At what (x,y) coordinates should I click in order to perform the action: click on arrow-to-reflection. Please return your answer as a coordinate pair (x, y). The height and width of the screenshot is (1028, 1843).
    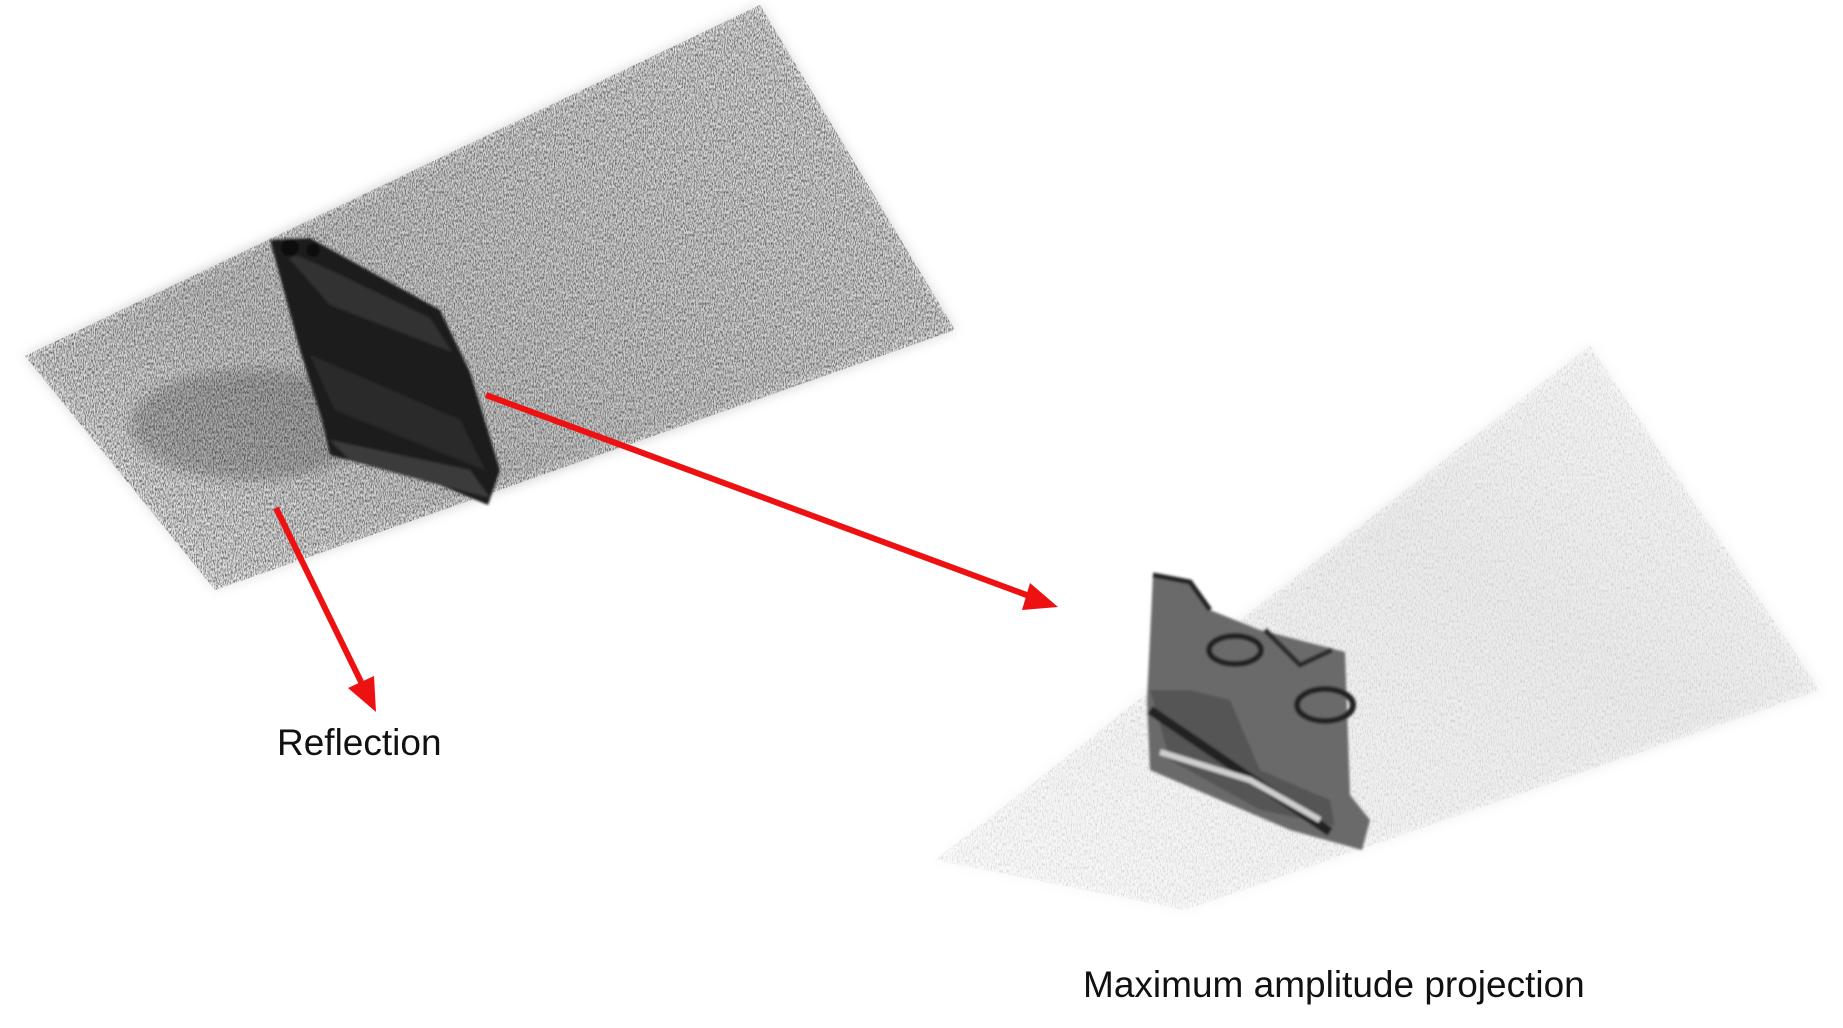
    Looking at the image, I should click on (324, 609).